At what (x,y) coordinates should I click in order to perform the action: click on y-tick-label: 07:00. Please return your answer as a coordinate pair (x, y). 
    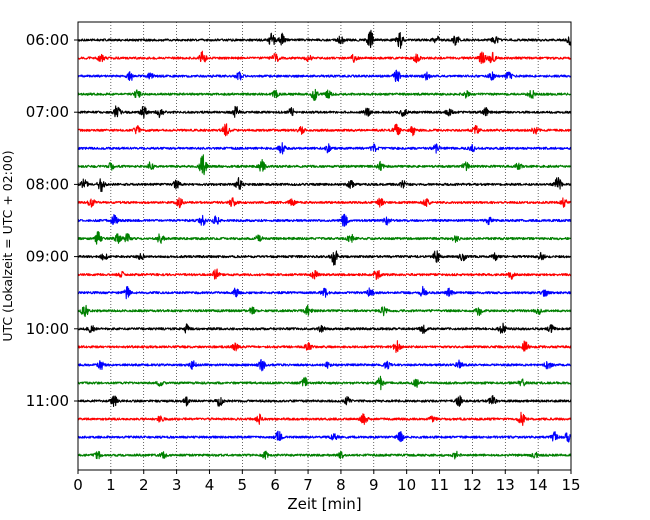
    Looking at the image, I should click on (47, 112).